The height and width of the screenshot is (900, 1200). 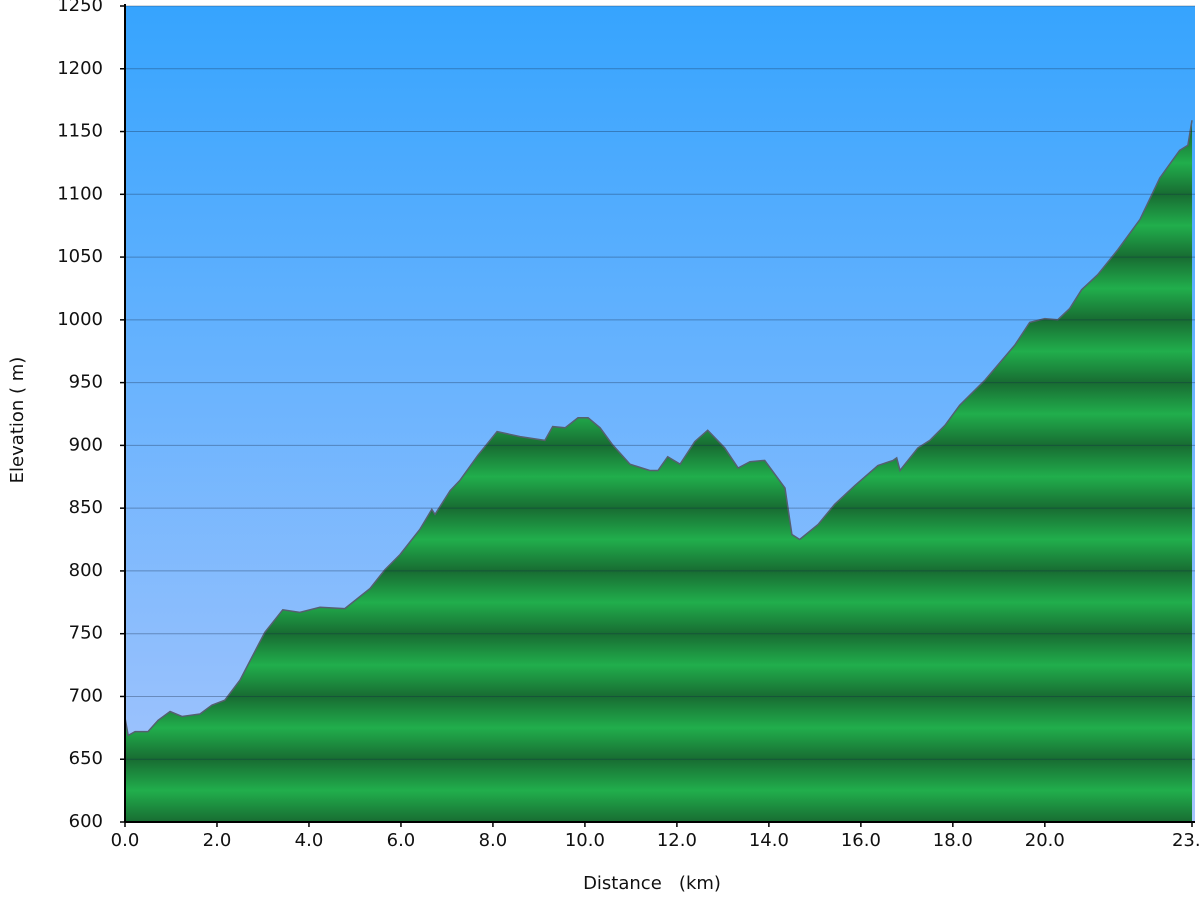 I want to click on y-tick-label: 750, so click(x=86, y=633).